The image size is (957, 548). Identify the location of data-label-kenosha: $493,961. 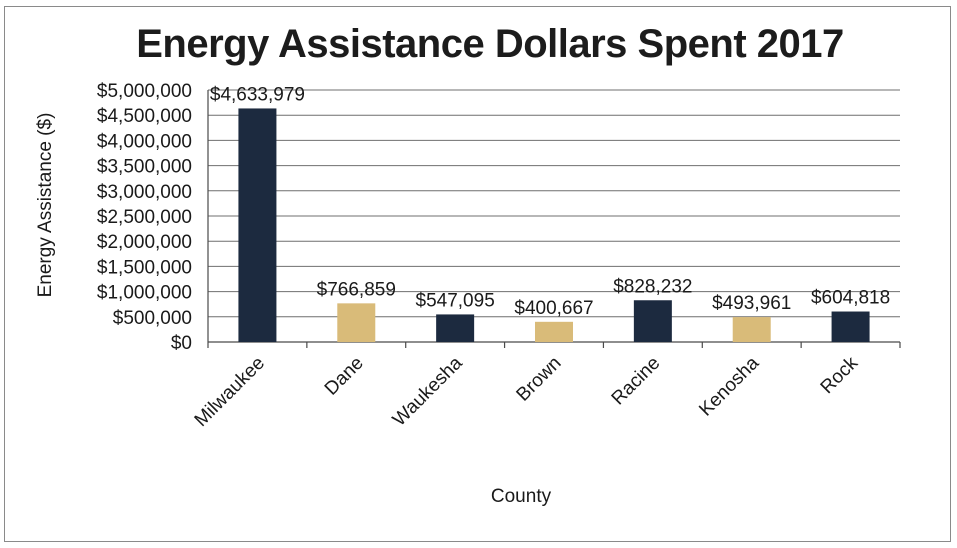
(751, 303).